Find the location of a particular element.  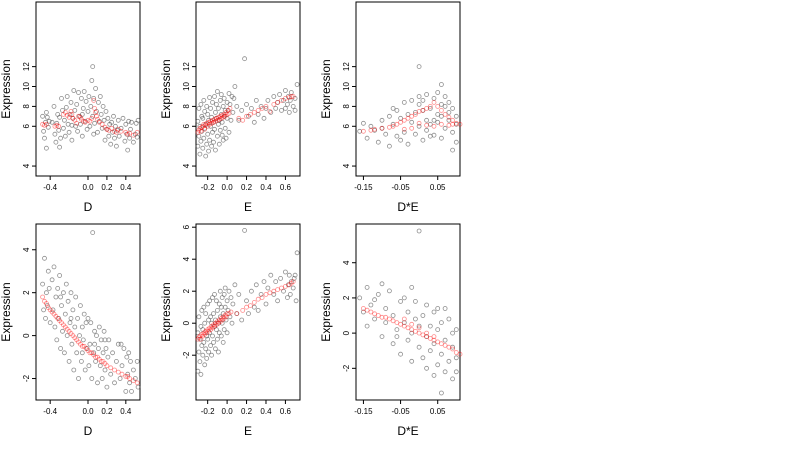

x-tick-label: 0.6 is located at coordinates (286, 411).